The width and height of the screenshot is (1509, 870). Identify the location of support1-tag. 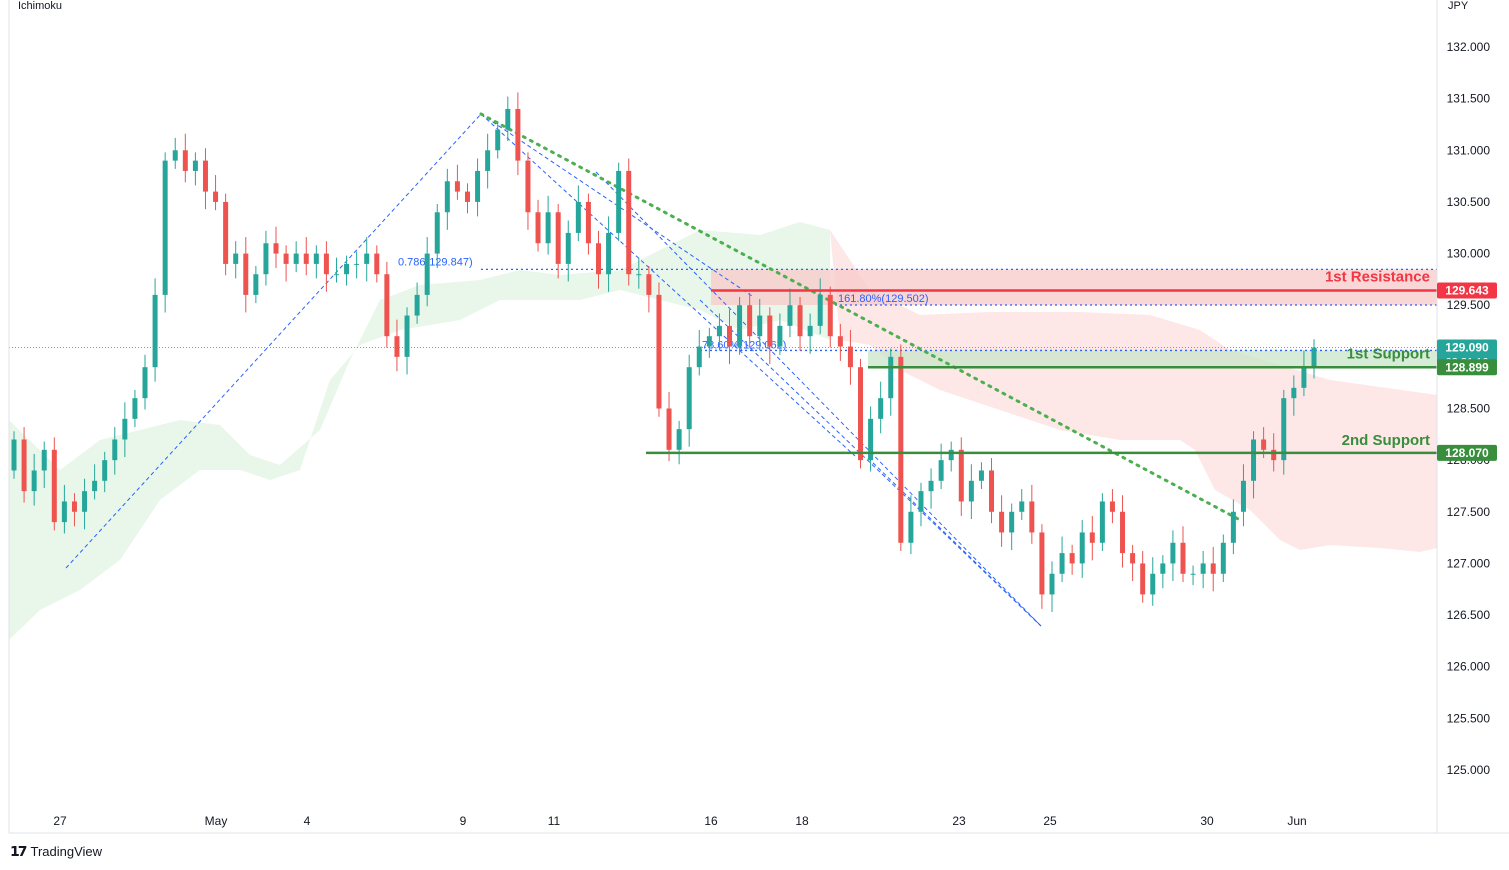
(1467, 367).